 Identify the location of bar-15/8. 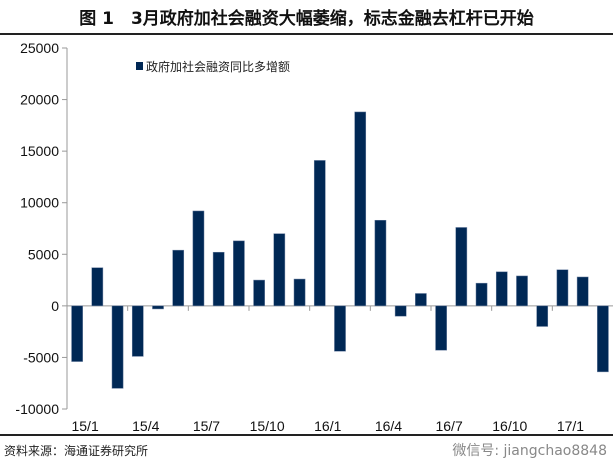
(218, 279).